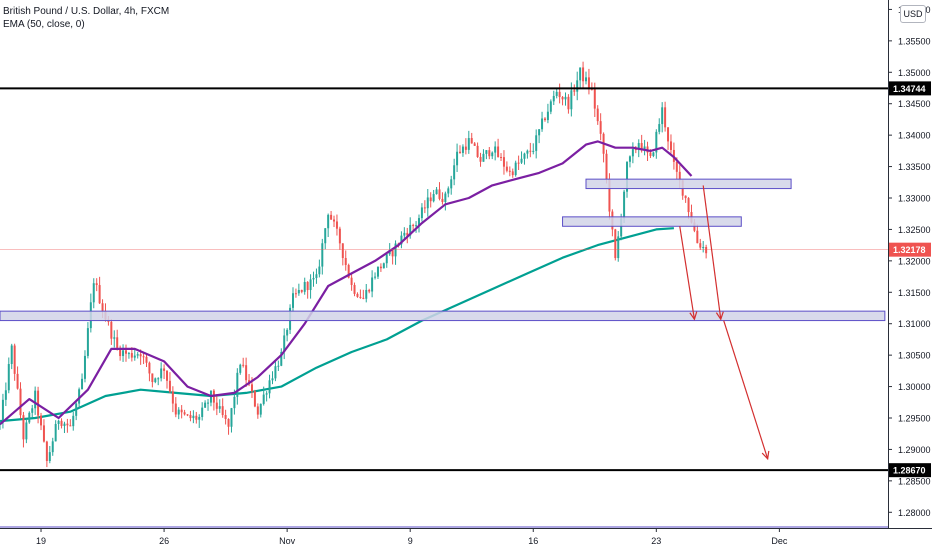 This screenshot has width=932, height=555. I want to click on y-tick-label: 1.35000, so click(914, 73).